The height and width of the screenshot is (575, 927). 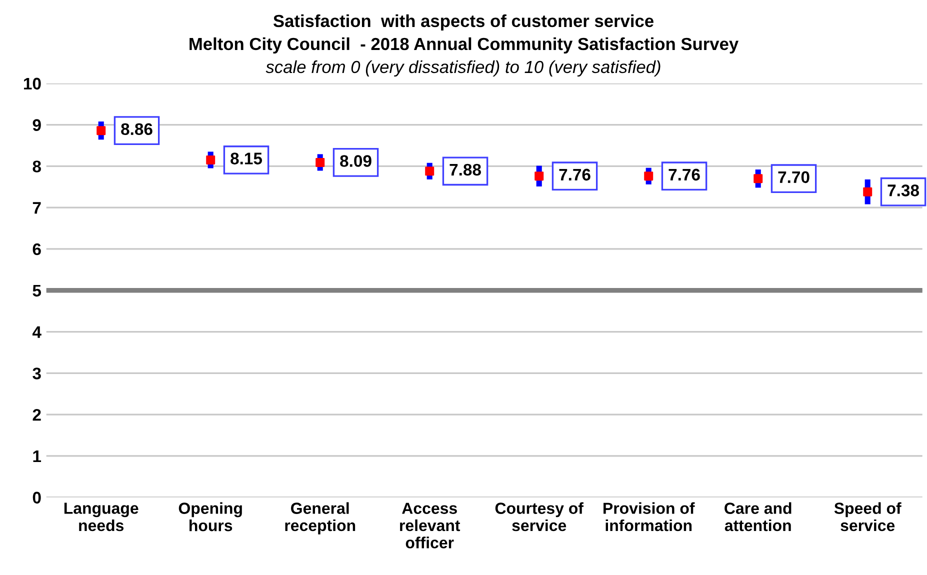 I want to click on x-tick-label: Speed of service, so click(x=868, y=517).